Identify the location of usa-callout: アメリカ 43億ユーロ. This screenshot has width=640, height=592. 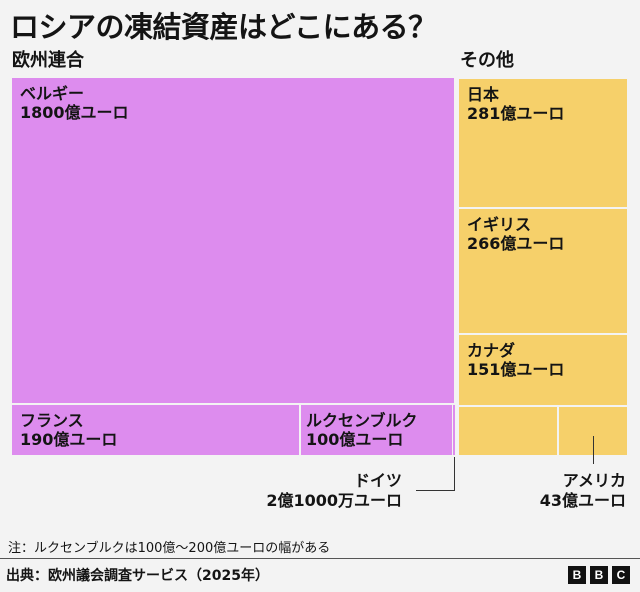
(583, 491).